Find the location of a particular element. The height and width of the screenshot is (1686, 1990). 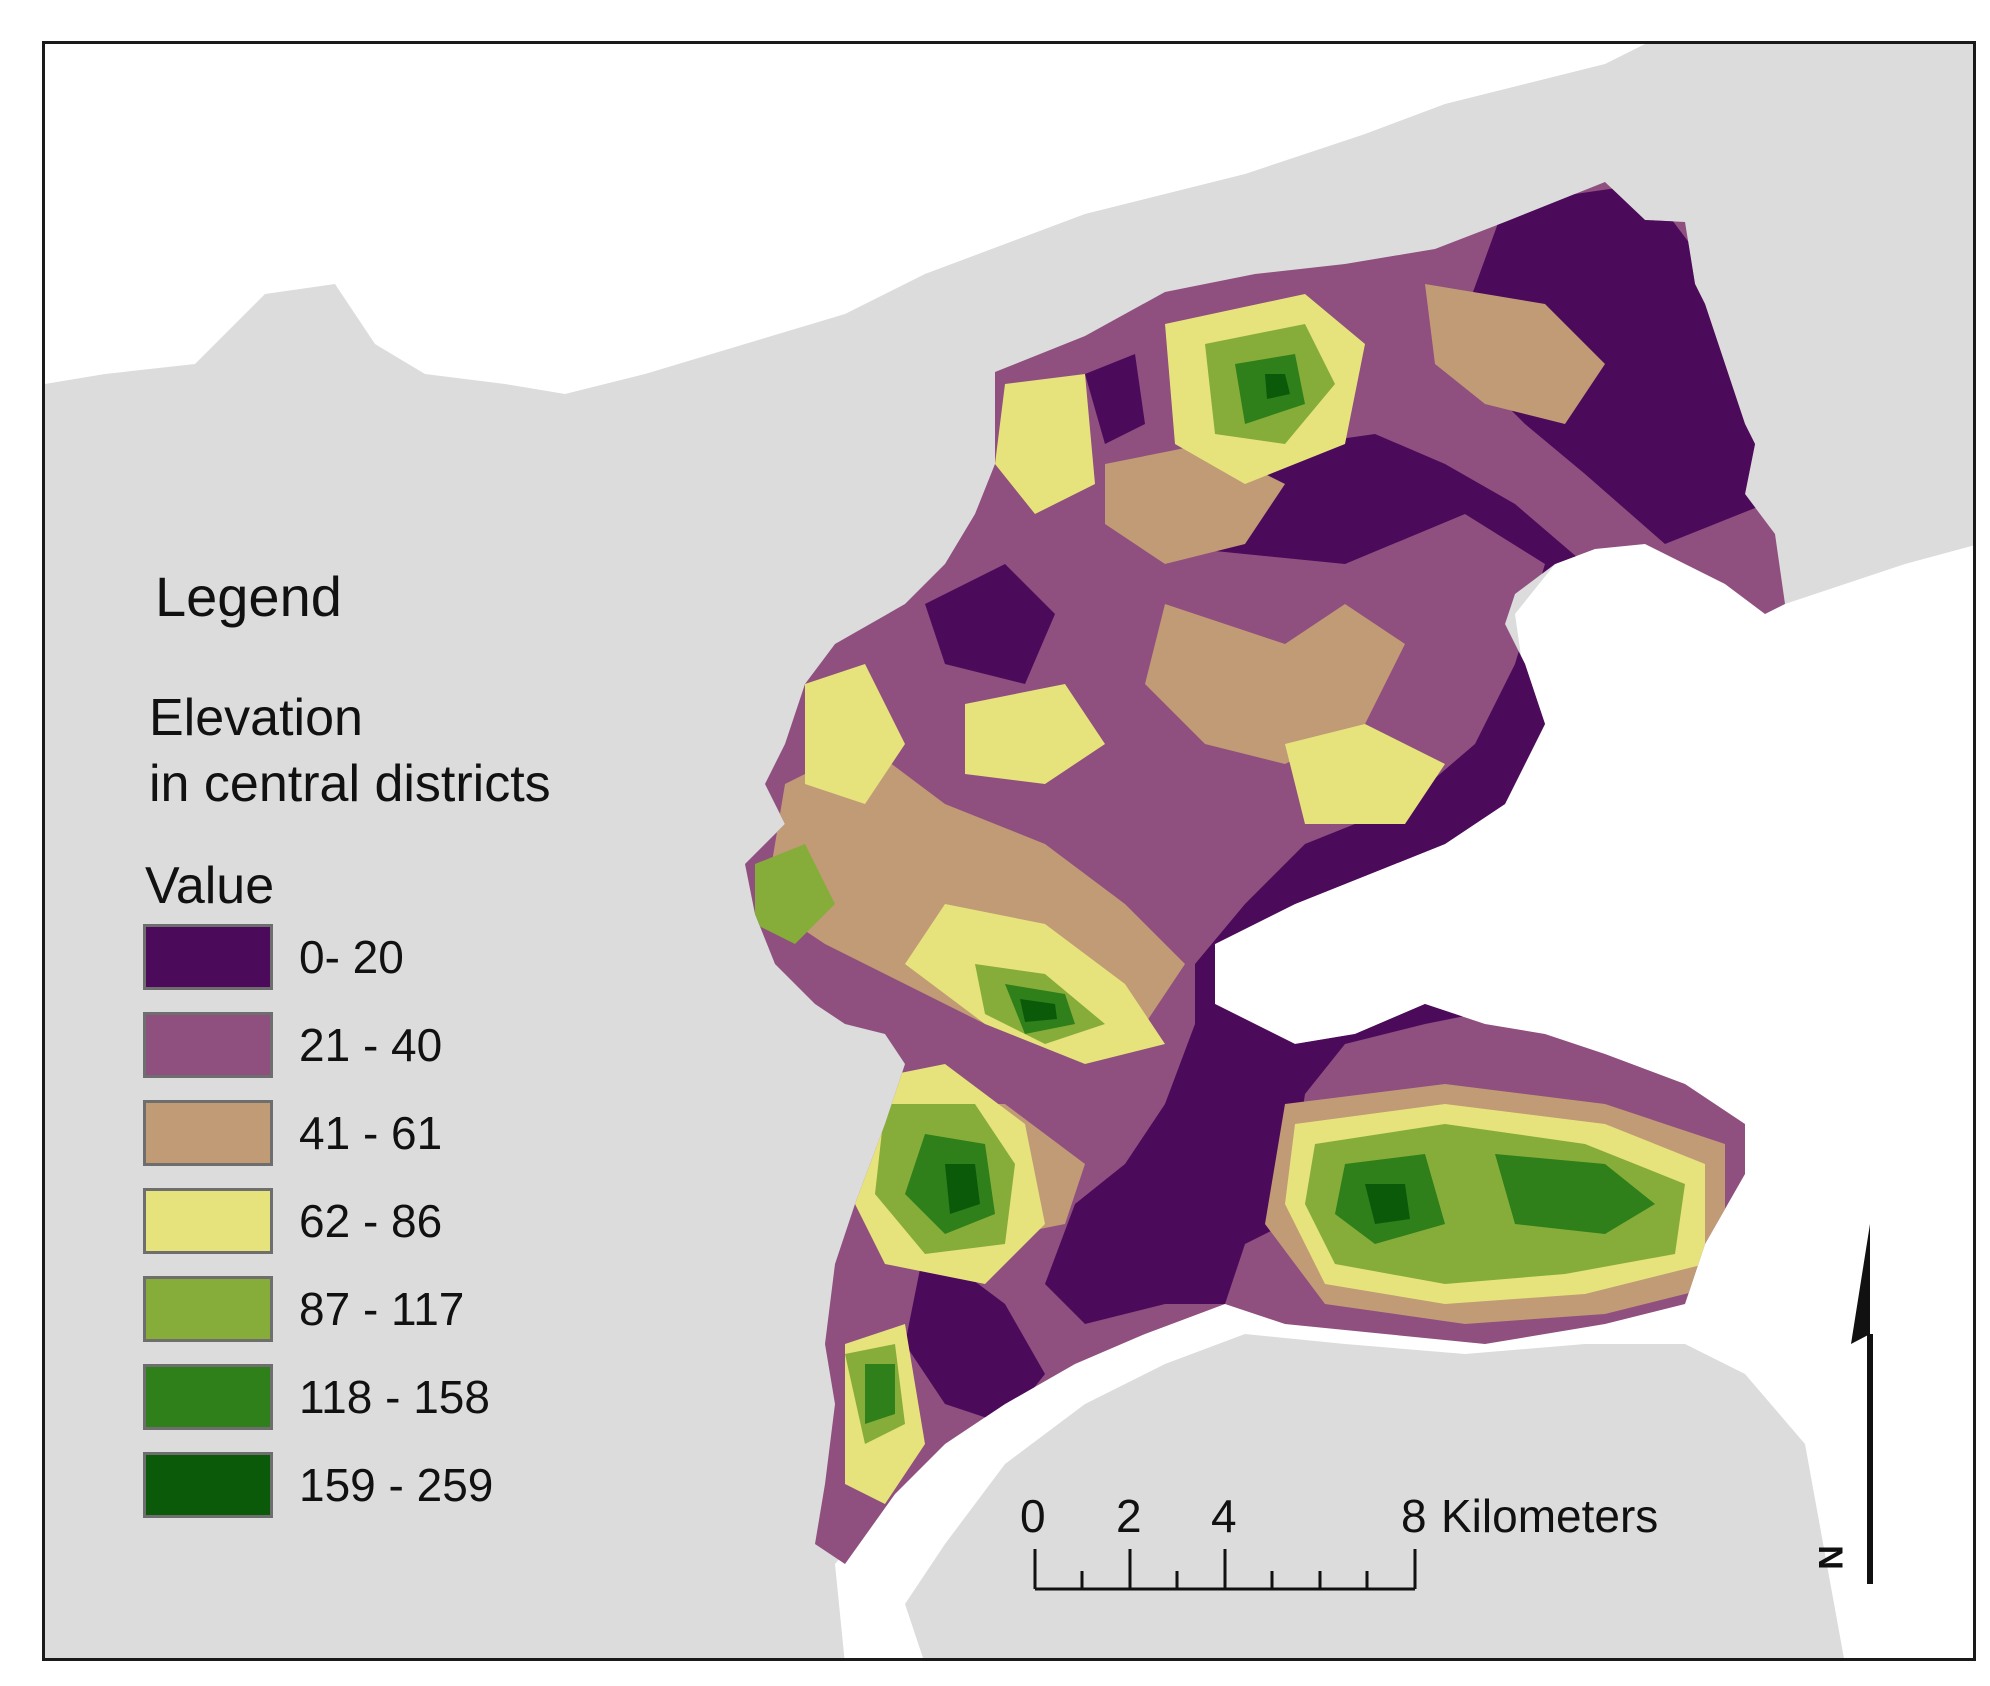

scale-label-0: 0 is located at coordinates (1033, 1516).